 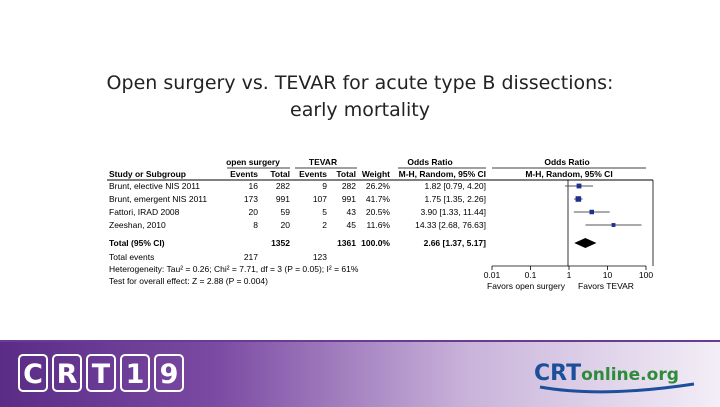 I want to click on study-name: Zeeshan, 2010, so click(x=137, y=225).